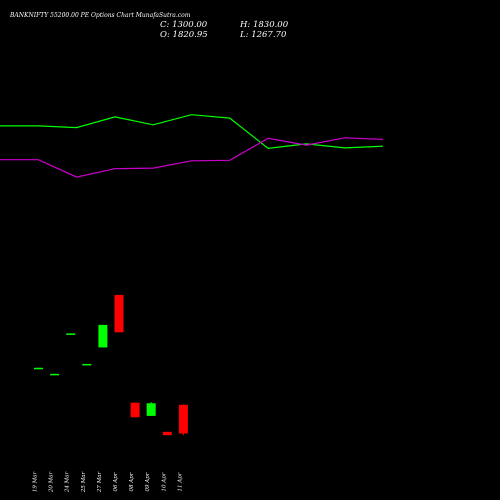  What do you see at coordinates (264, 25) in the screenshot?
I see `high-value: H: 1830.00` at bounding box center [264, 25].